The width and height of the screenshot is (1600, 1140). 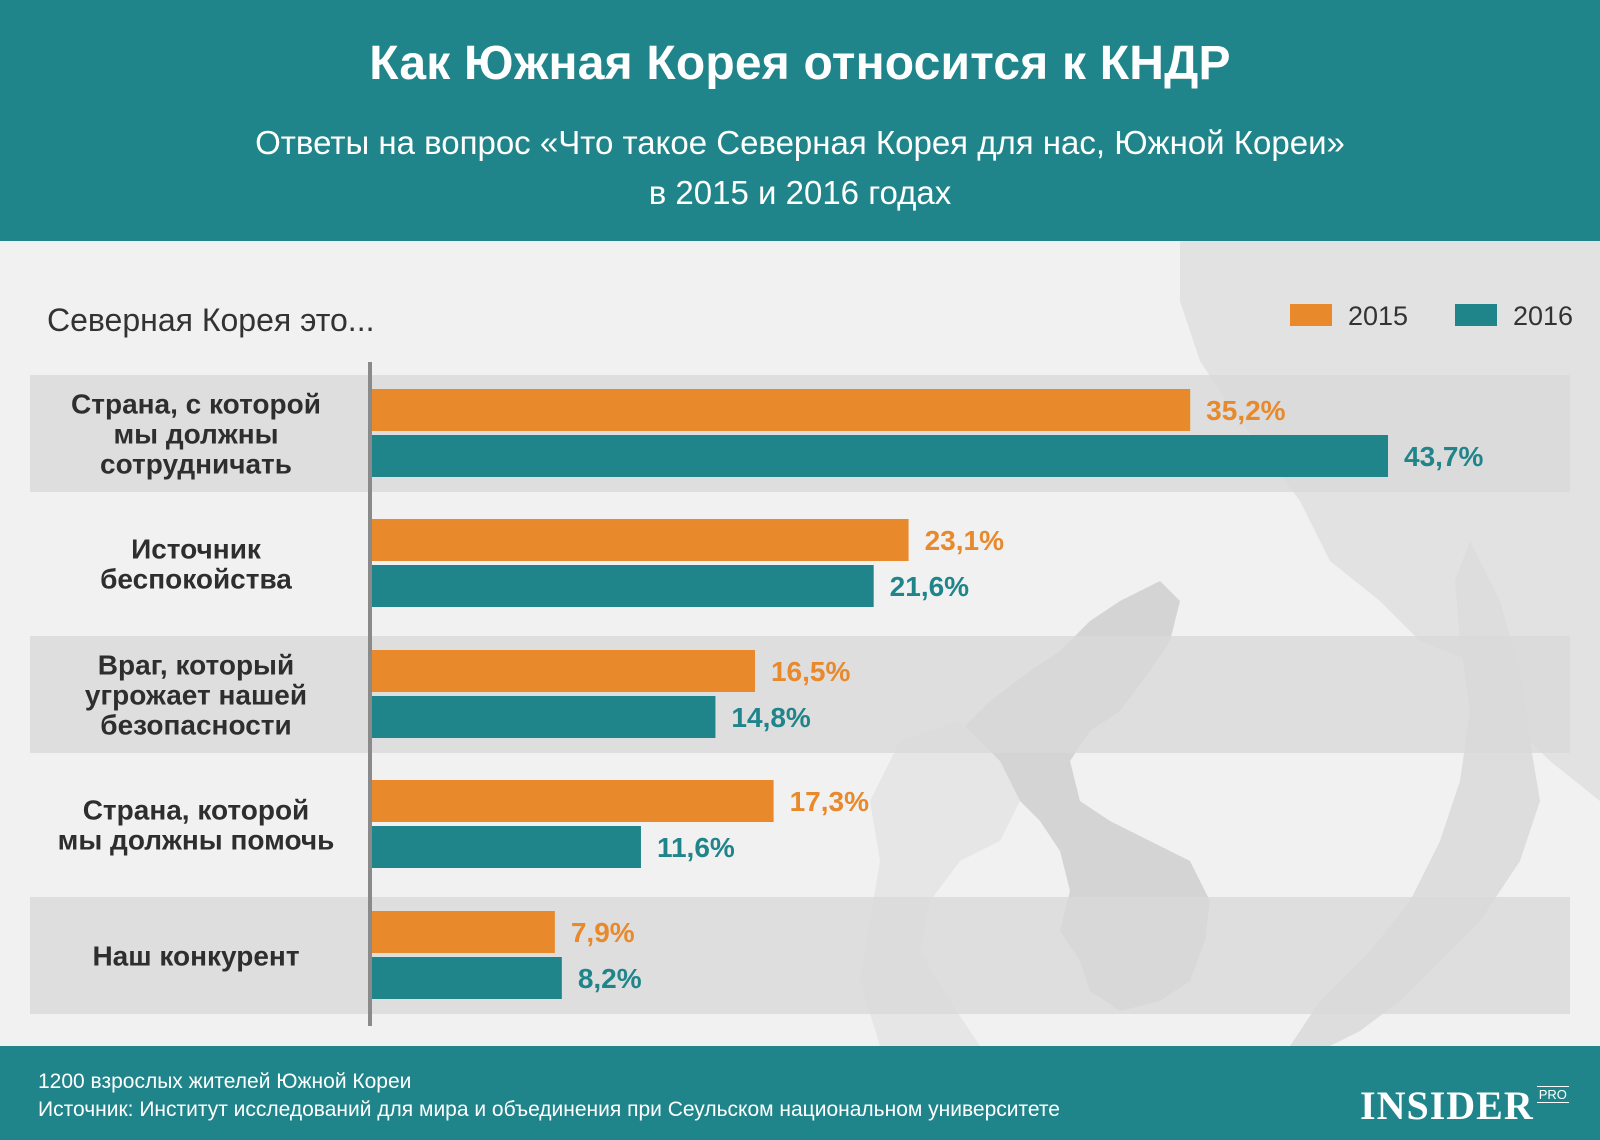 I want to click on category-label-1-line-0: Источник, so click(x=196, y=549).